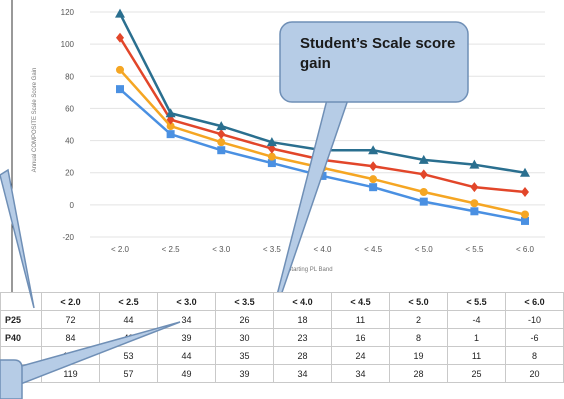  What do you see at coordinates (21, 301) in the screenshot?
I see `table-header-cell` at bounding box center [21, 301].